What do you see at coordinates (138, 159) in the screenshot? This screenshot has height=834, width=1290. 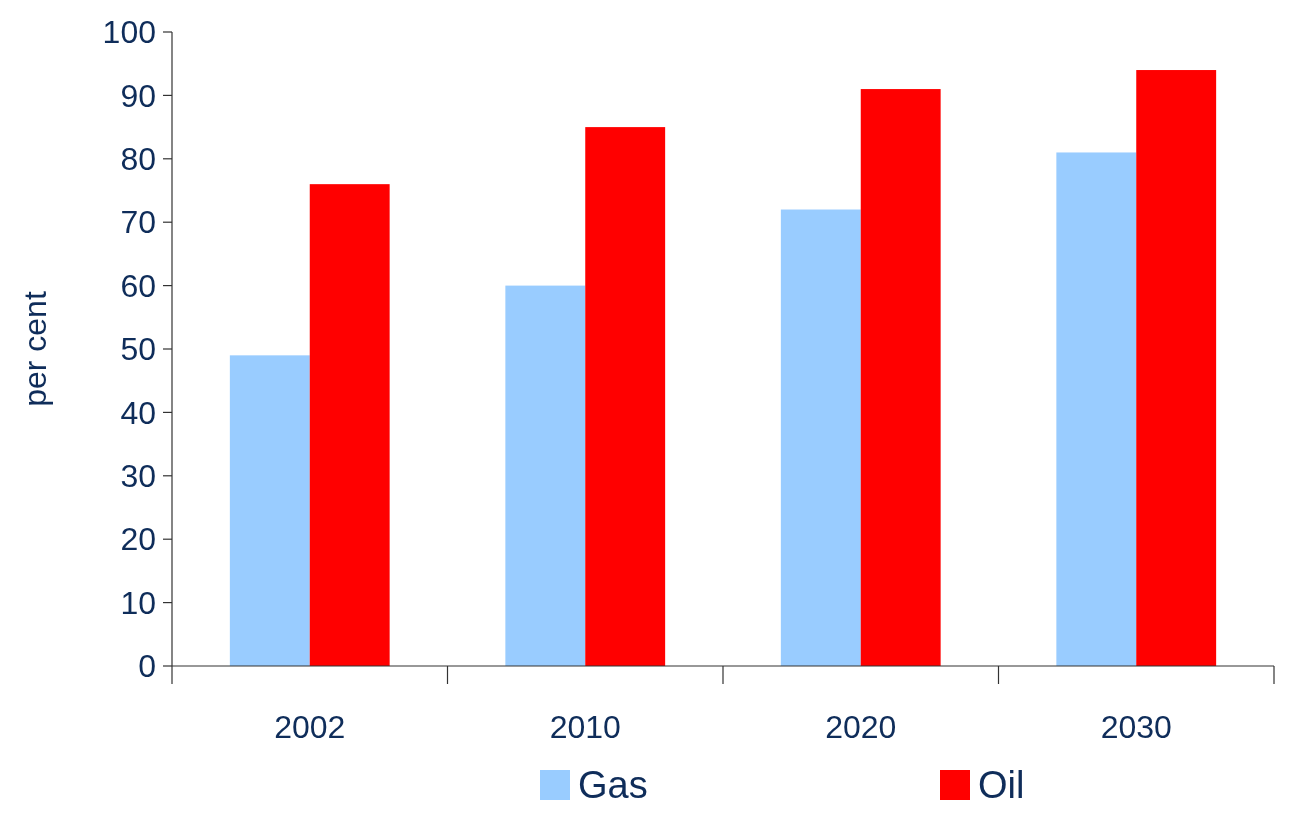 I see `y-tick-label: 80` at bounding box center [138, 159].